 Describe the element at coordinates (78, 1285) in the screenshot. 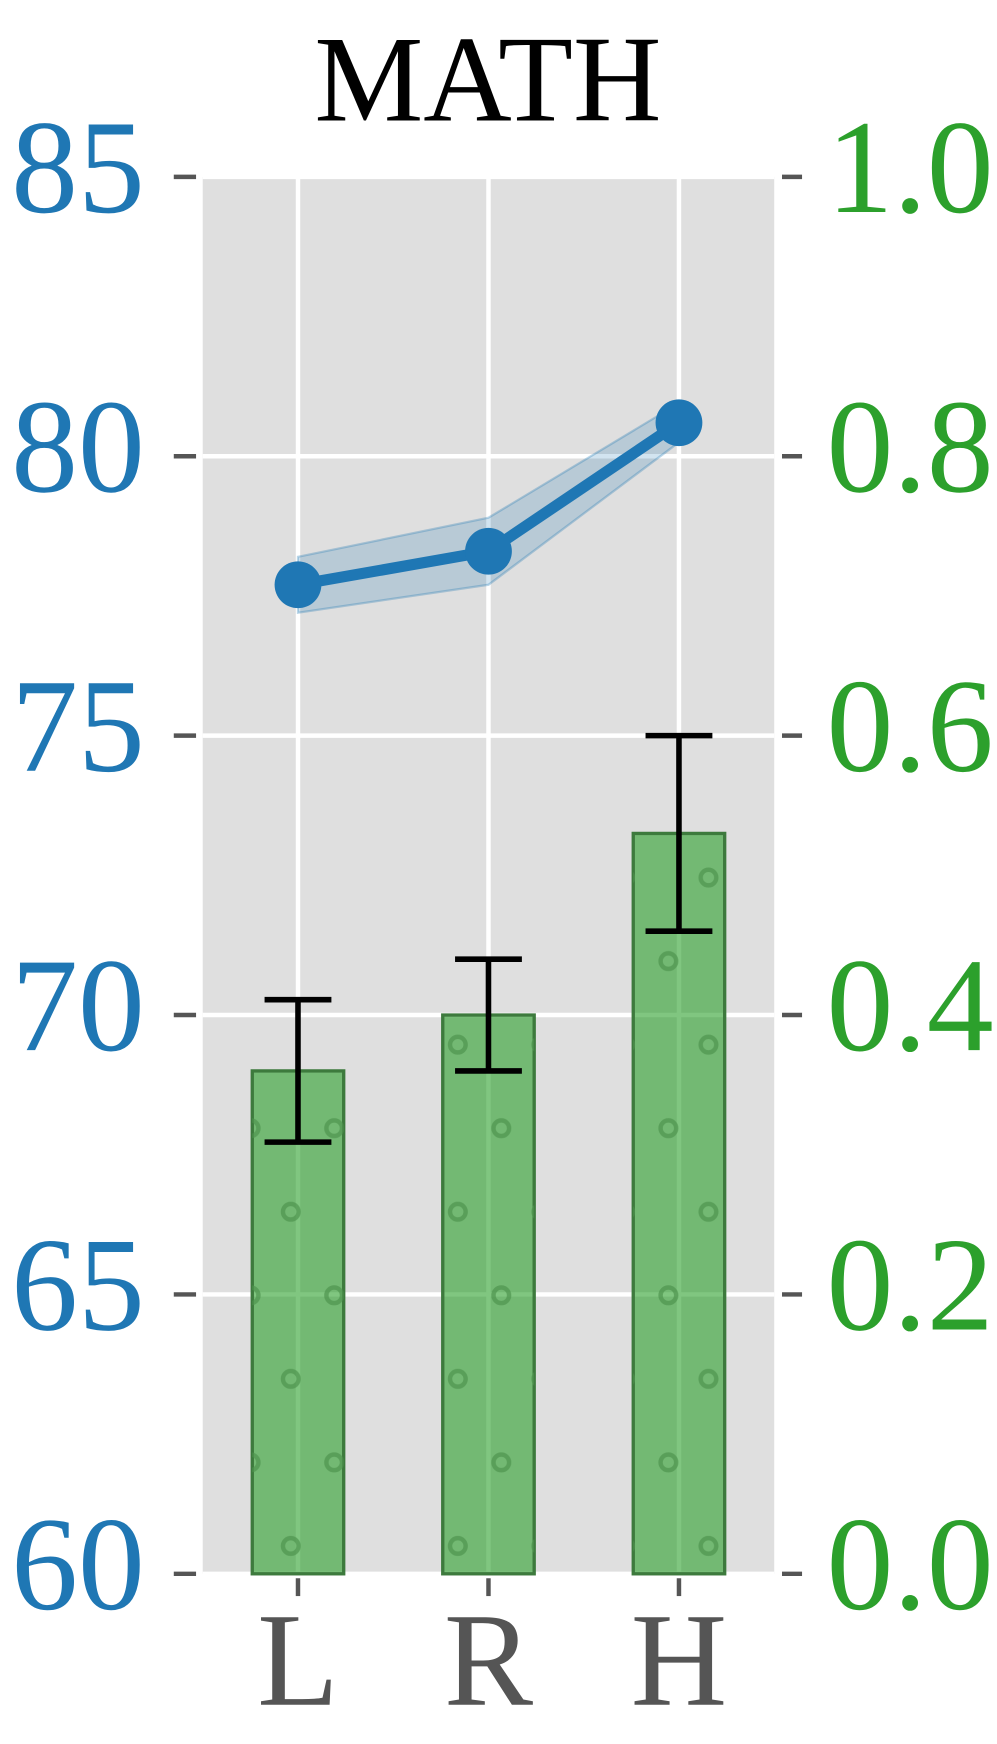

I see `y-tick-label: 65` at that location.